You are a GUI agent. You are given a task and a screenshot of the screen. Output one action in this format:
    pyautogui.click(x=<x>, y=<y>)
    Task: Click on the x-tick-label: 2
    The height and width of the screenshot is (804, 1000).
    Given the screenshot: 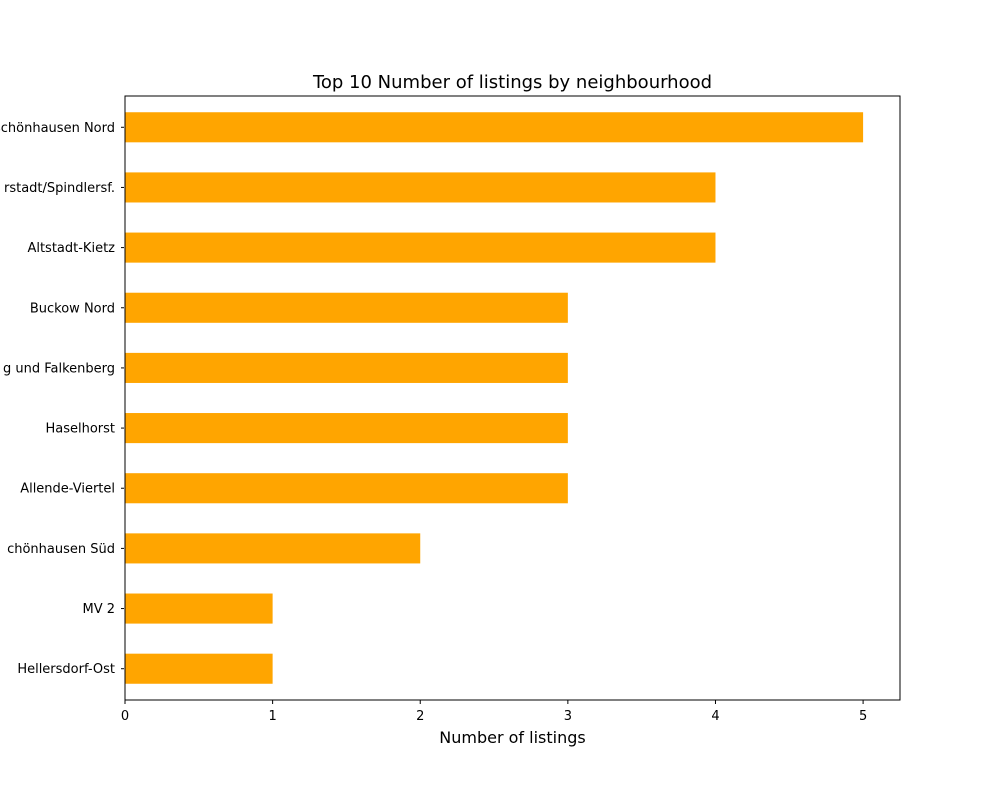 What is the action you would take?
    pyautogui.click(x=420, y=716)
    